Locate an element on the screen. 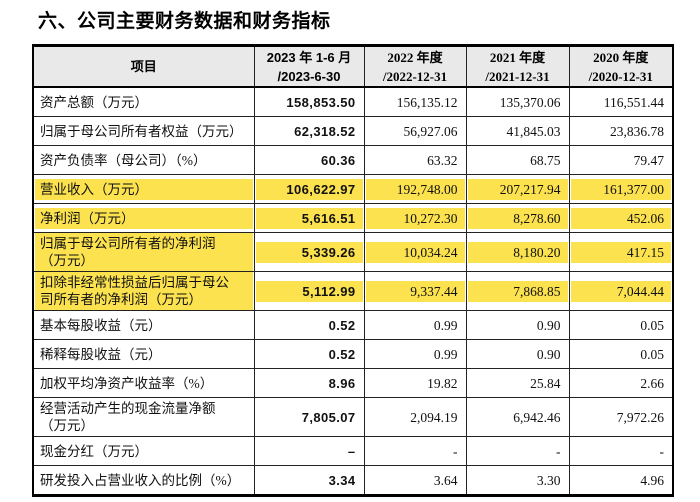  value-cell: 2.66 is located at coordinates (621, 383).